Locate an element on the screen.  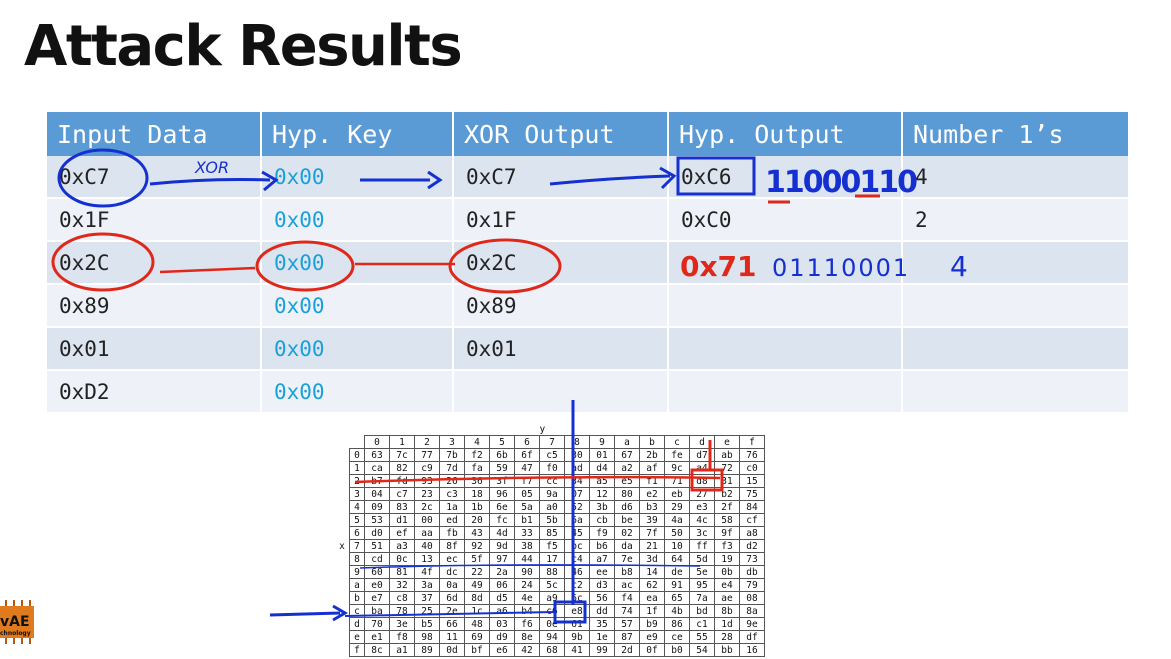
header-hyp-key: Hyp. Key is located at coordinates (357, 134).